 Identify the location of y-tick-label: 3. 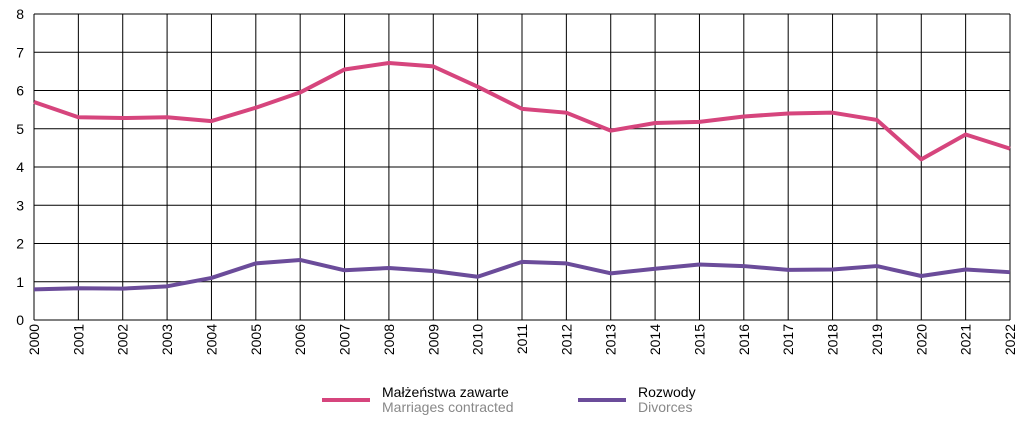
(20, 205).